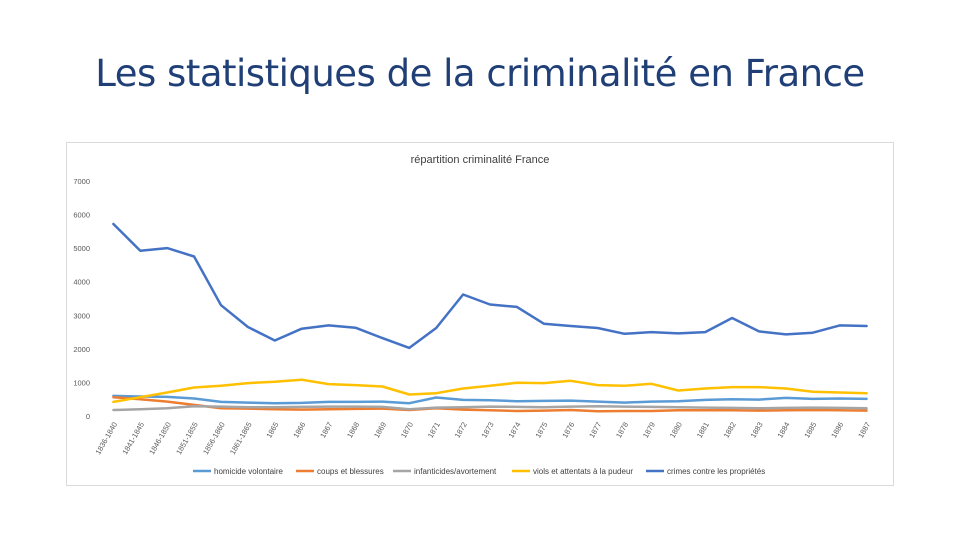 This screenshot has height=540, width=960. What do you see at coordinates (81, 382) in the screenshot?
I see `y-tick-label: 1000` at bounding box center [81, 382].